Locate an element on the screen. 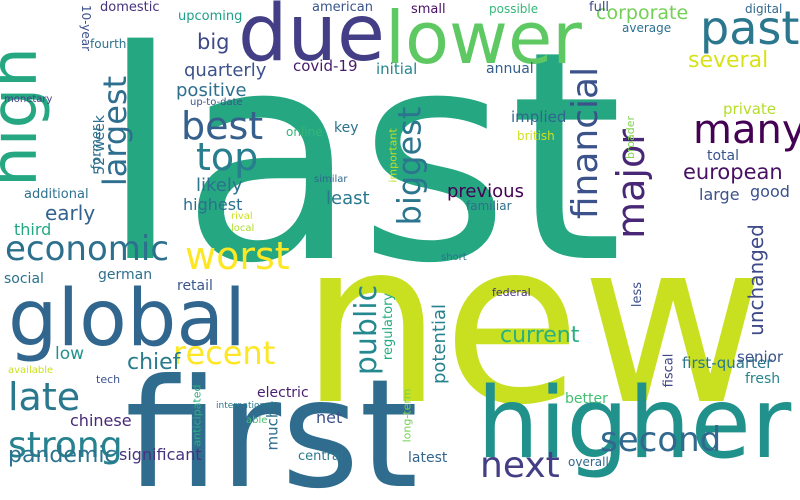  word-senior: senior is located at coordinates (760, 357).